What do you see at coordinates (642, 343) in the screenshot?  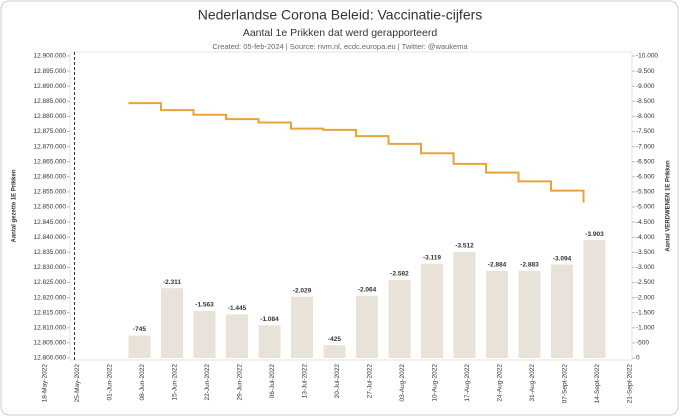 I see `y2-tick-label: -500` at bounding box center [642, 343].